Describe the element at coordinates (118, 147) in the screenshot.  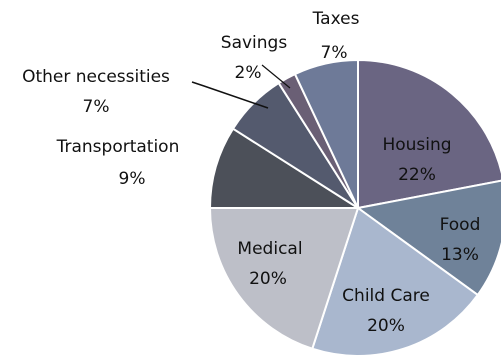
I see `label-transportation-name: Transportation` at that location.